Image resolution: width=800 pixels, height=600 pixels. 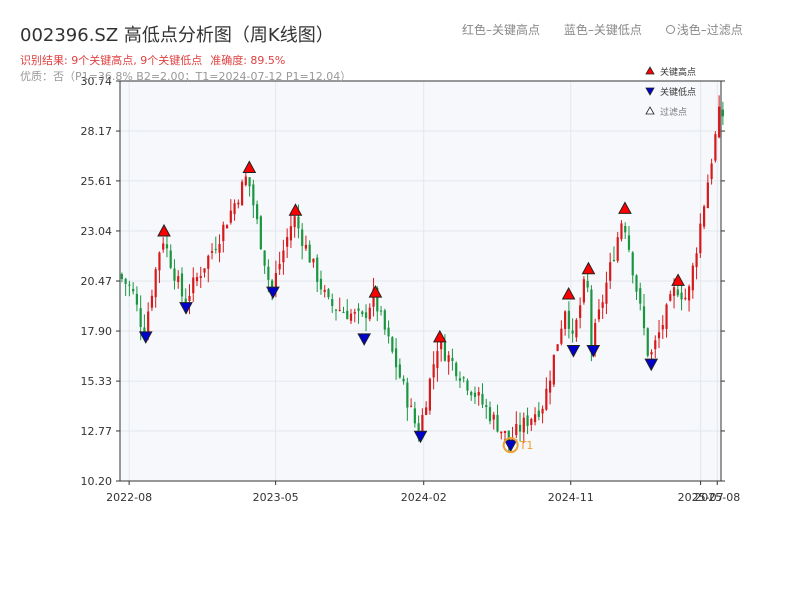 What do you see at coordinates (97, 481) in the screenshot?
I see `y-tick-label: 10.20` at bounding box center [97, 481].